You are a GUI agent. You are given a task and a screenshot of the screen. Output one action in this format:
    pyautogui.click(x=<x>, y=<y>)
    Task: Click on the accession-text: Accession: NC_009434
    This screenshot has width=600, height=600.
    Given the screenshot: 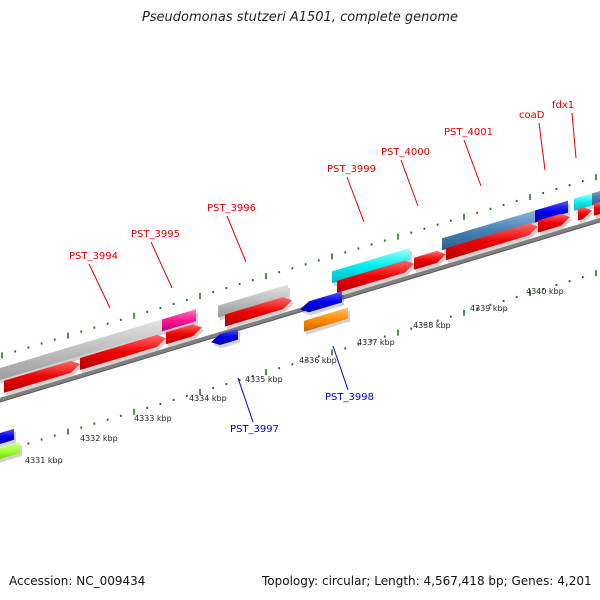 What is the action you would take?
    pyautogui.click(x=77, y=581)
    